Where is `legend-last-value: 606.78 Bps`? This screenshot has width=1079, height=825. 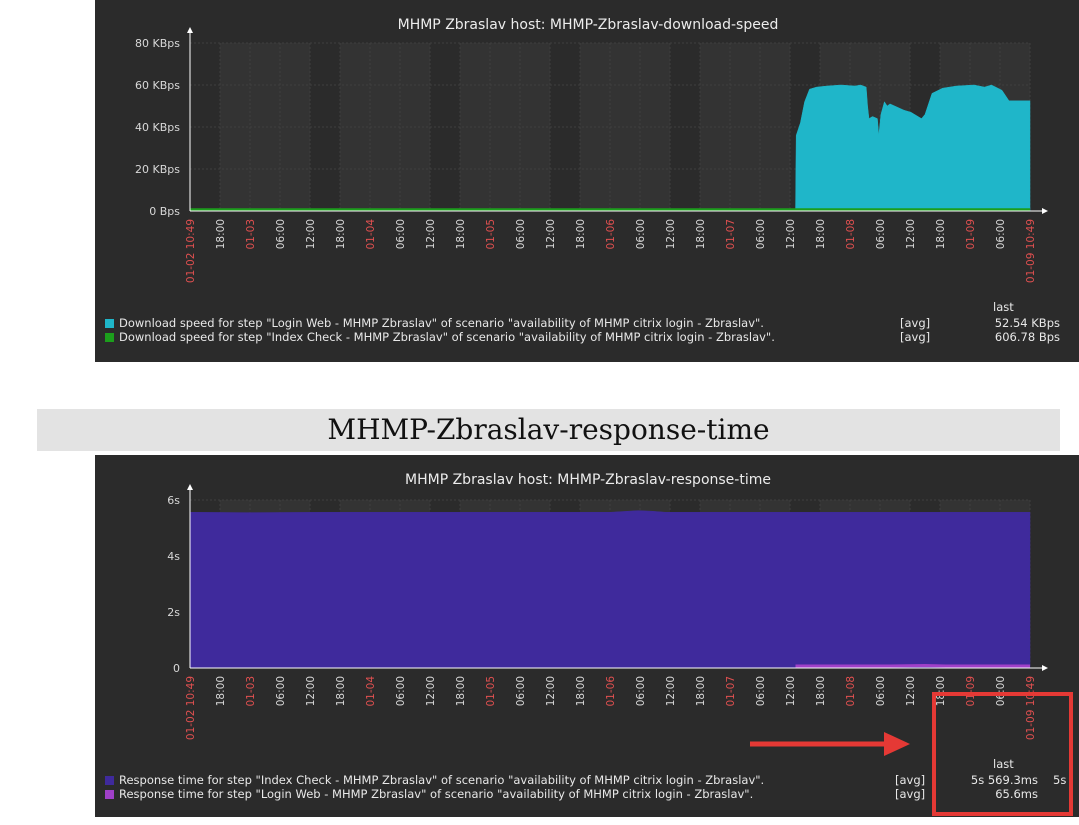 legend-last-value: 606.78 Bps is located at coordinates (1027, 337).